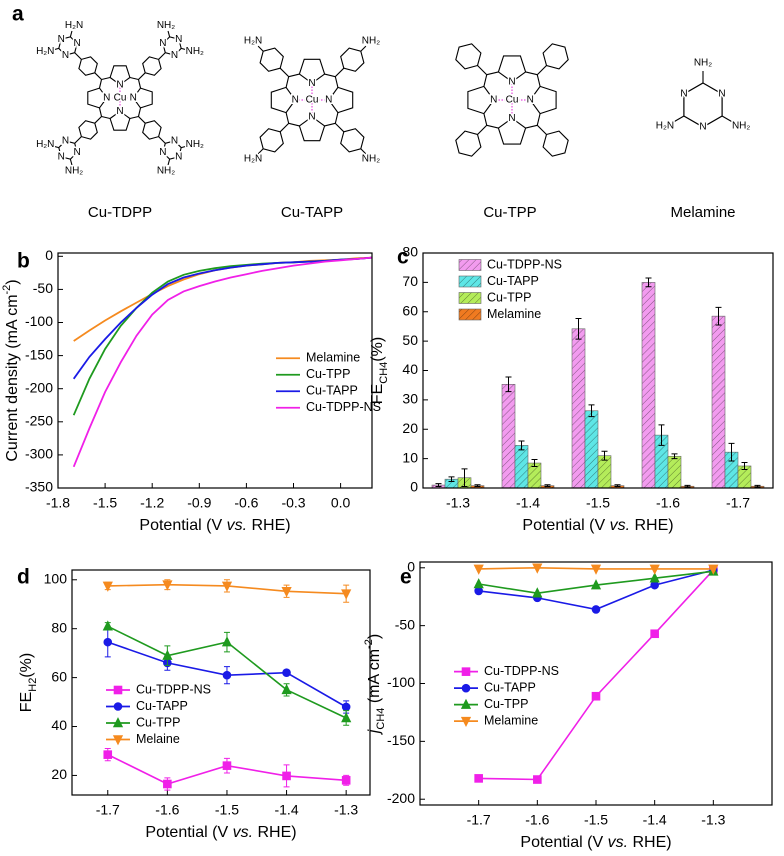 The width and height of the screenshot is (784, 856). What do you see at coordinates (199, 503) in the screenshot?
I see `x-tick-label: -0.9` at bounding box center [199, 503].